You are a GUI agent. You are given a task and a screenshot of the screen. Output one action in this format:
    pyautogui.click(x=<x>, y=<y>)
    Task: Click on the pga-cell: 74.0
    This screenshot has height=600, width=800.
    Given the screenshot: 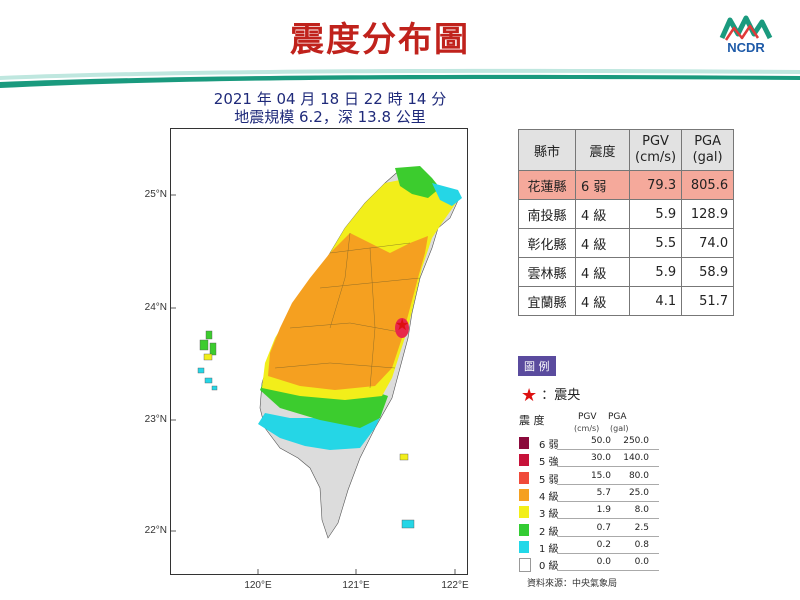 What is the action you would take?
    pyautogui.click(x=708, y=243)
    